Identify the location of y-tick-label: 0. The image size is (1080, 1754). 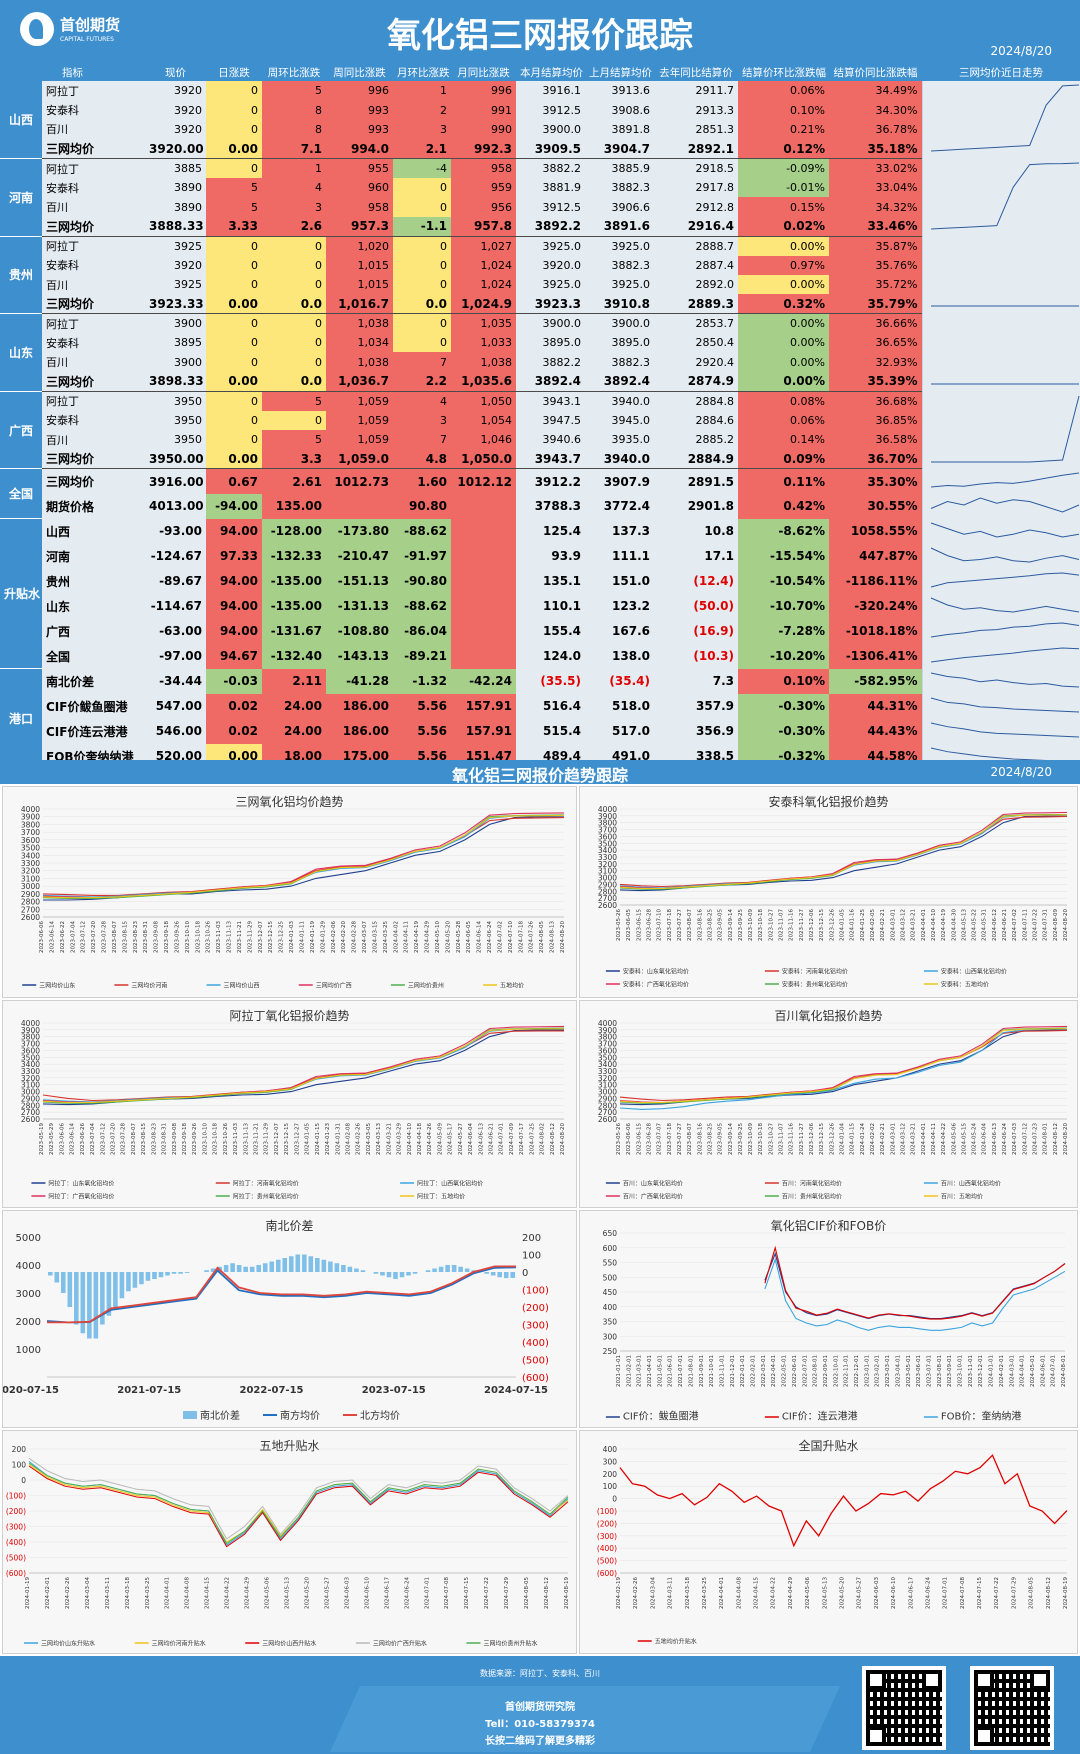
(23, 1480).